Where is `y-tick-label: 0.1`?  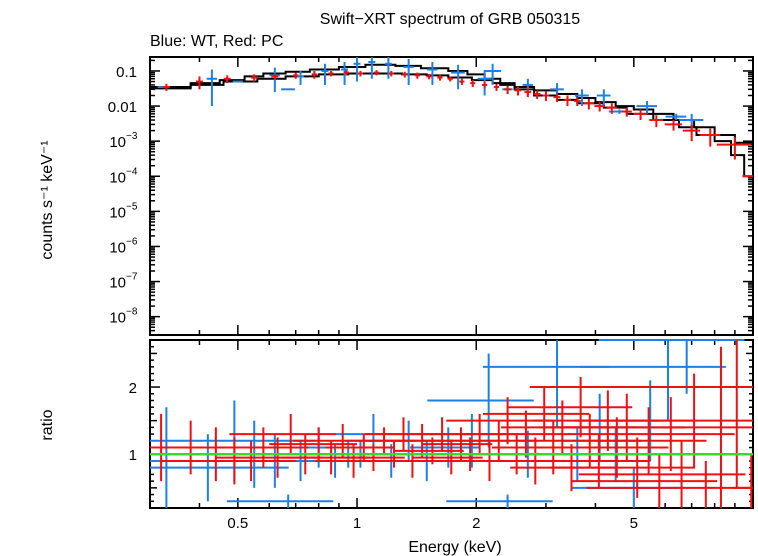 y-tick-label: 0.1 is located at coordinates (126, 72).